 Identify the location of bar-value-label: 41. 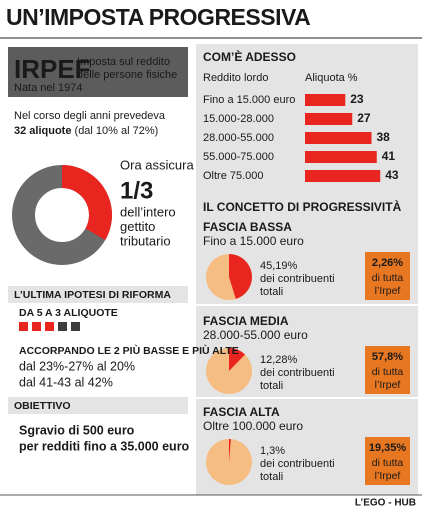
(389, 156).